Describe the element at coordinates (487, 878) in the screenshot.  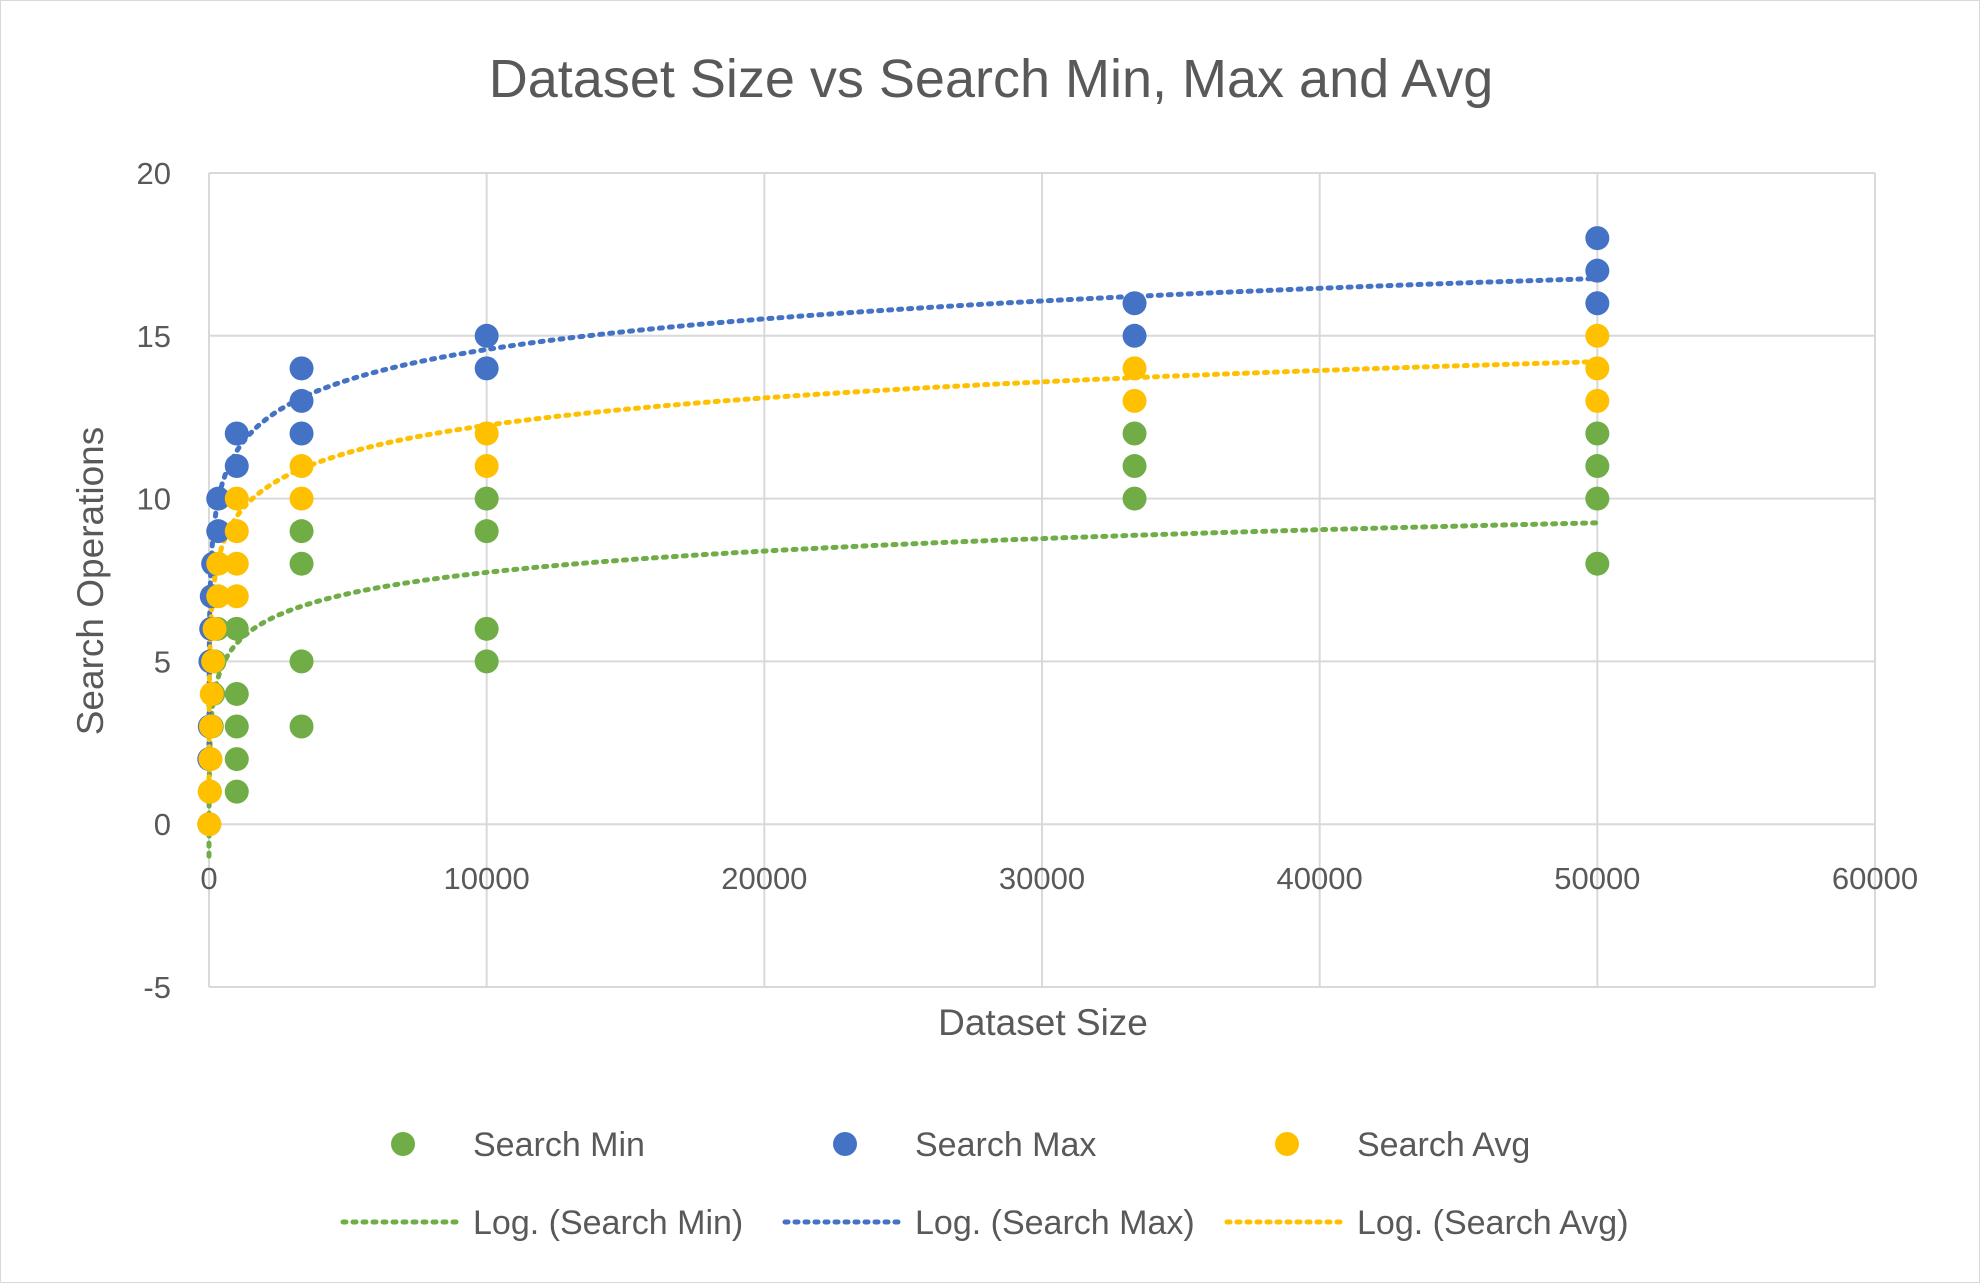
I see `x-tick-label: 10000` at that location.